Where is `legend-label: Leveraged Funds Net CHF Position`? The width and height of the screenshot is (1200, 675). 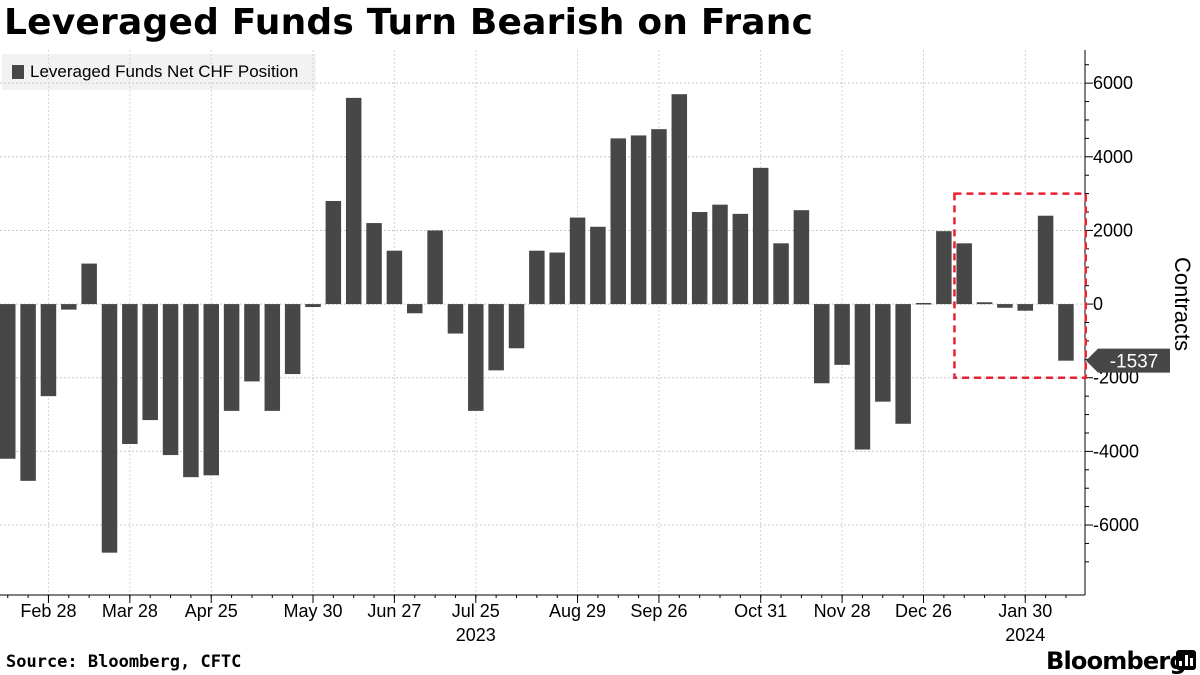
legend-label: Leveraged Funds Net CHF Position is located at coordinates (164, 71).